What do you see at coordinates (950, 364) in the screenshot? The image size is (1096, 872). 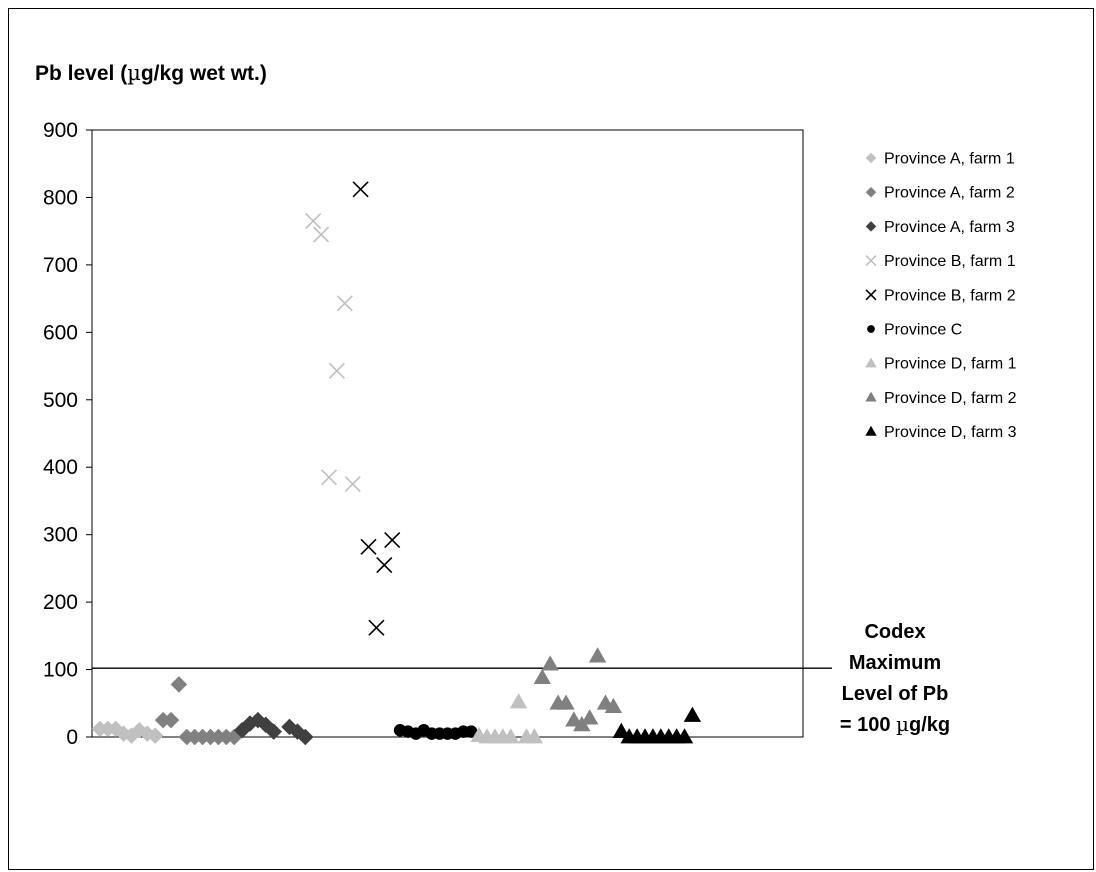 I see `legend-label: Province D, farm 1` at bounding box center [950, 364].